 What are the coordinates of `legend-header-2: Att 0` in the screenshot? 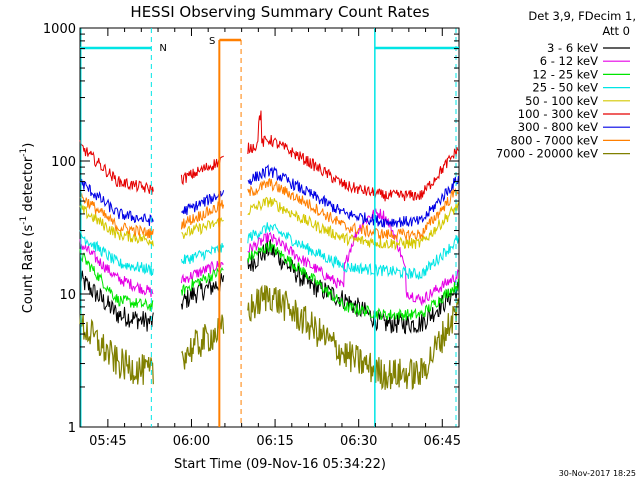 It's located at (616, 31).